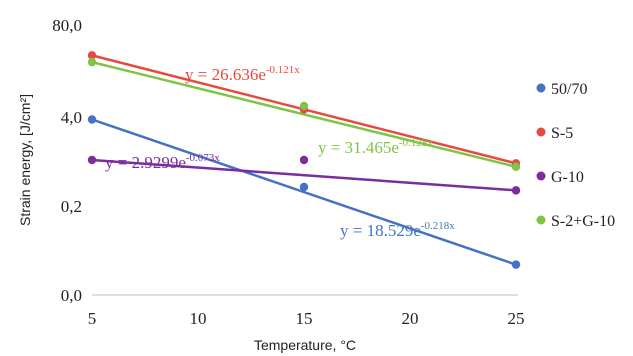 This screenshot has width=633, height=356. I want to click on equation-base: y = 31.465e, so click(358, 147).